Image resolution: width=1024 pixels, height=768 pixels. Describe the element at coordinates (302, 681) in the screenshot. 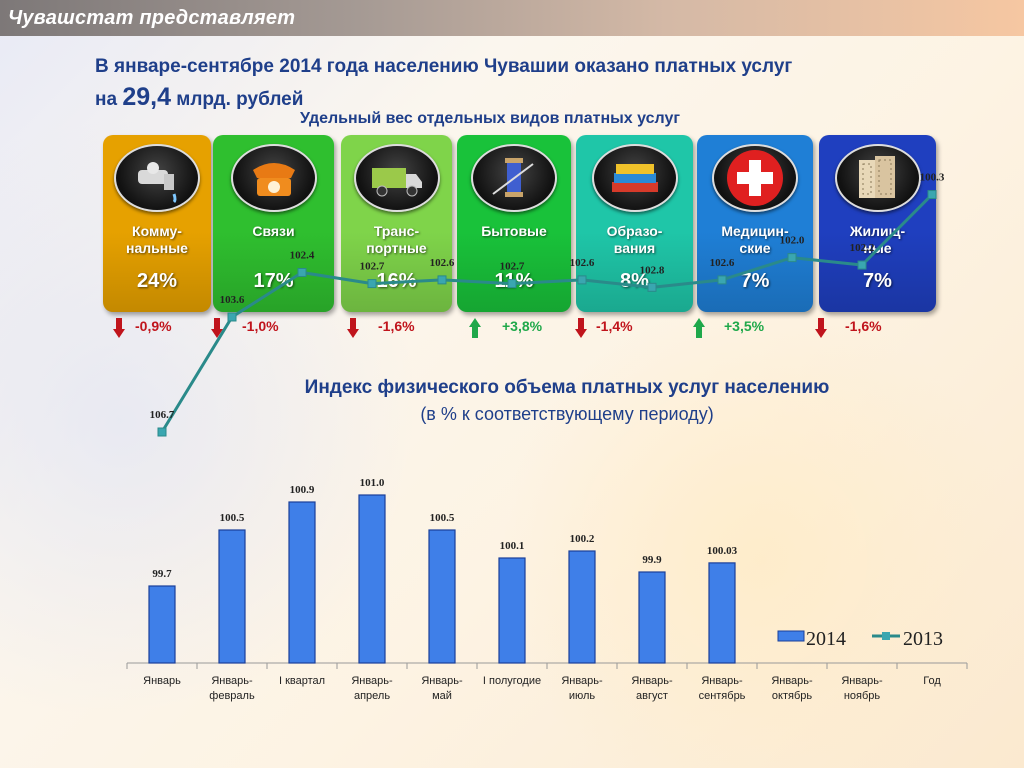

I see `x-tick-label: I квартал` at that location.